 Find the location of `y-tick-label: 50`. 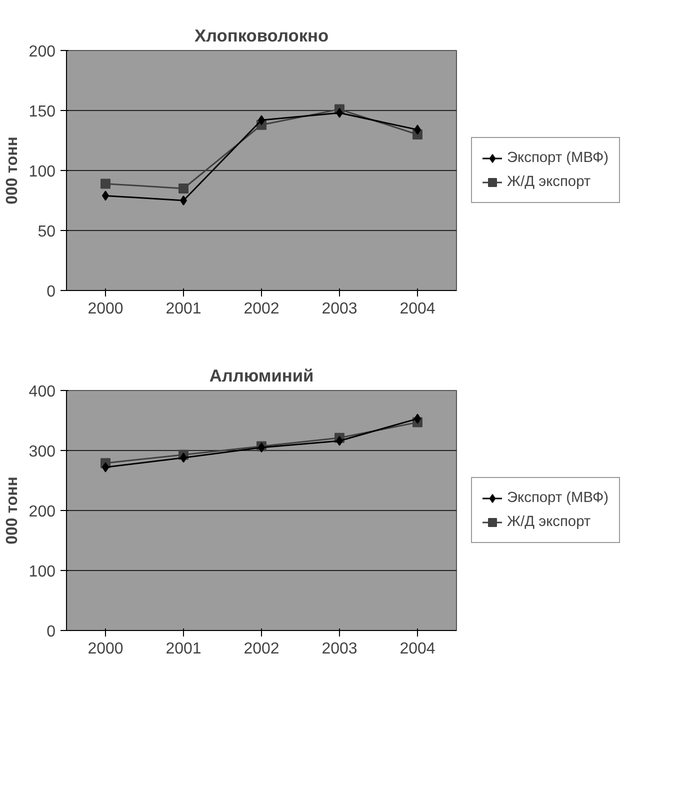

y-tick-label: 50 is located at coordinates (47, 232).